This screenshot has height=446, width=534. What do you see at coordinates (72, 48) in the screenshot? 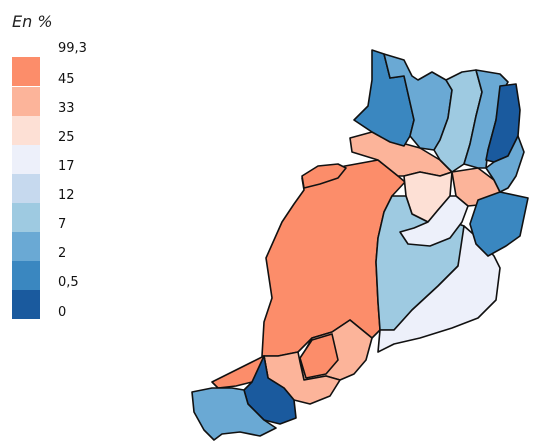
I see `legend-label-1: 99,3` at bounding box center [72, 48].